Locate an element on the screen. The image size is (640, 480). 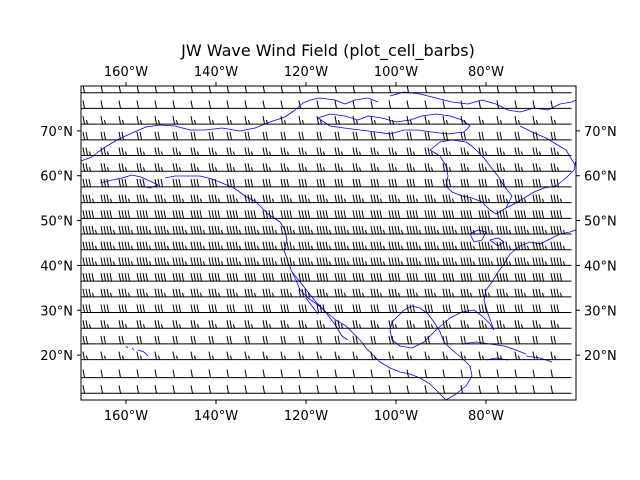
coastline-caribbean is located at coordinates (507, 352).